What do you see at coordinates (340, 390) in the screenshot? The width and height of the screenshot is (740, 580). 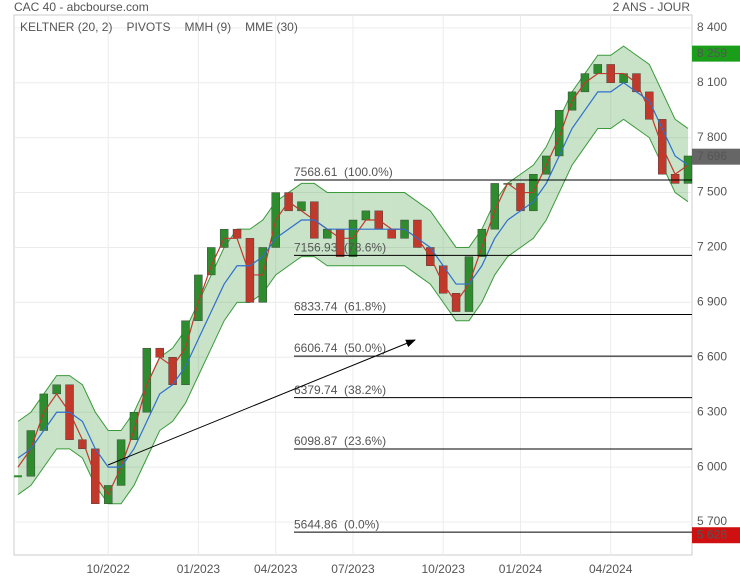 I see `pivot-label: 6379.74 (38.2%)` at bounding box center [340, 390].